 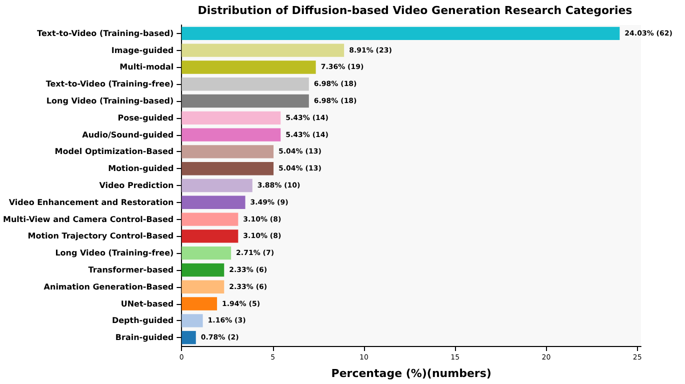 What do you see at coordinates (411, 373) in the screenshot?
I see `x-axis-title: Percentage (%)(numbers)` at bounding box center [411, 373].